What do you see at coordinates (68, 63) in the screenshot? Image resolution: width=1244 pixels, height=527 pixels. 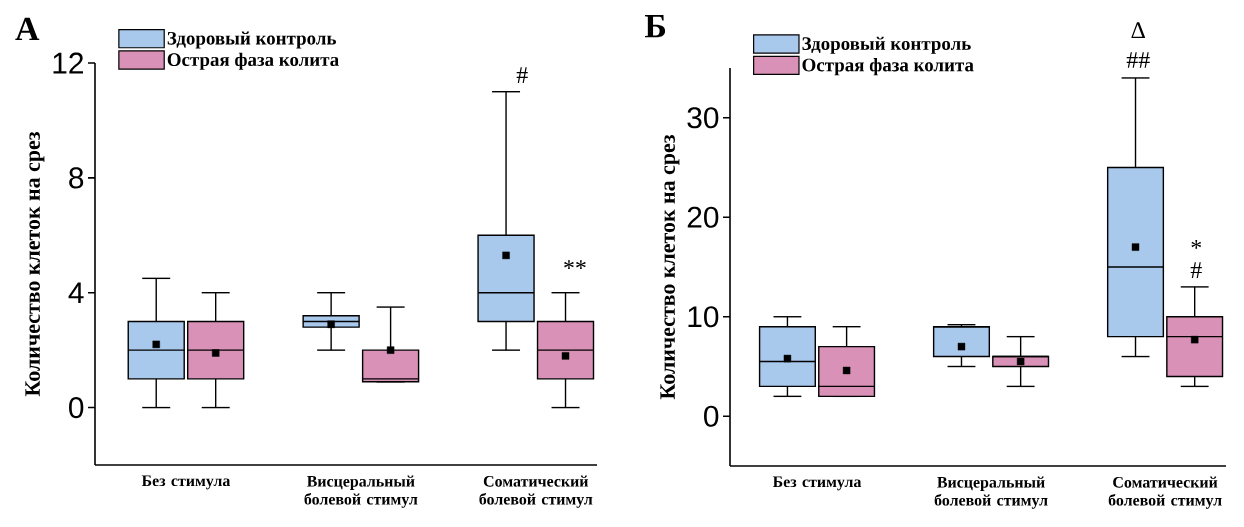 I see `y-tick-label: 12` at bounding box center [68, 63].